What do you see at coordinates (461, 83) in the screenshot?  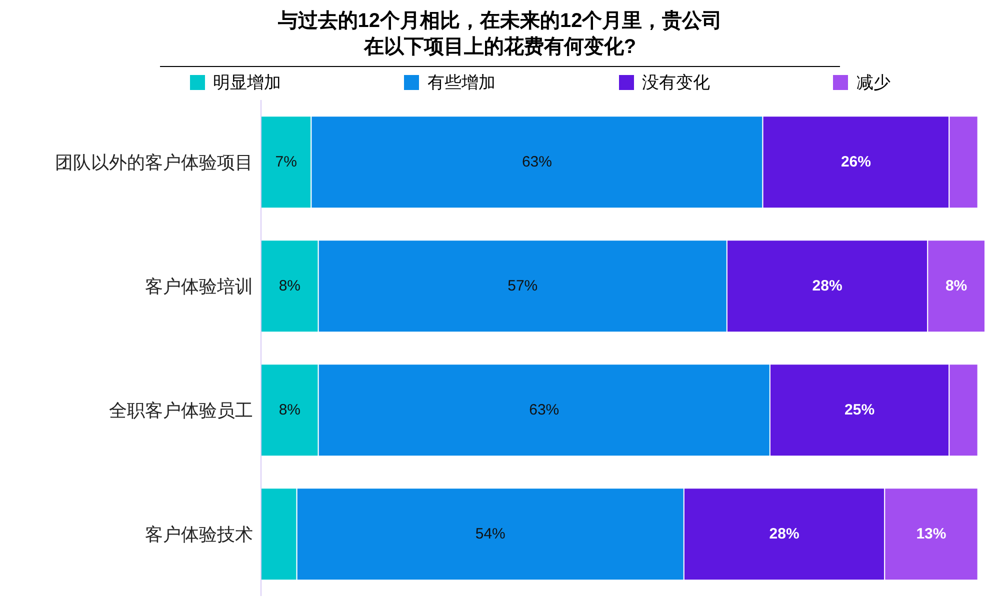 I see `series-label: 有些增加` at bounding box center [461, 83].